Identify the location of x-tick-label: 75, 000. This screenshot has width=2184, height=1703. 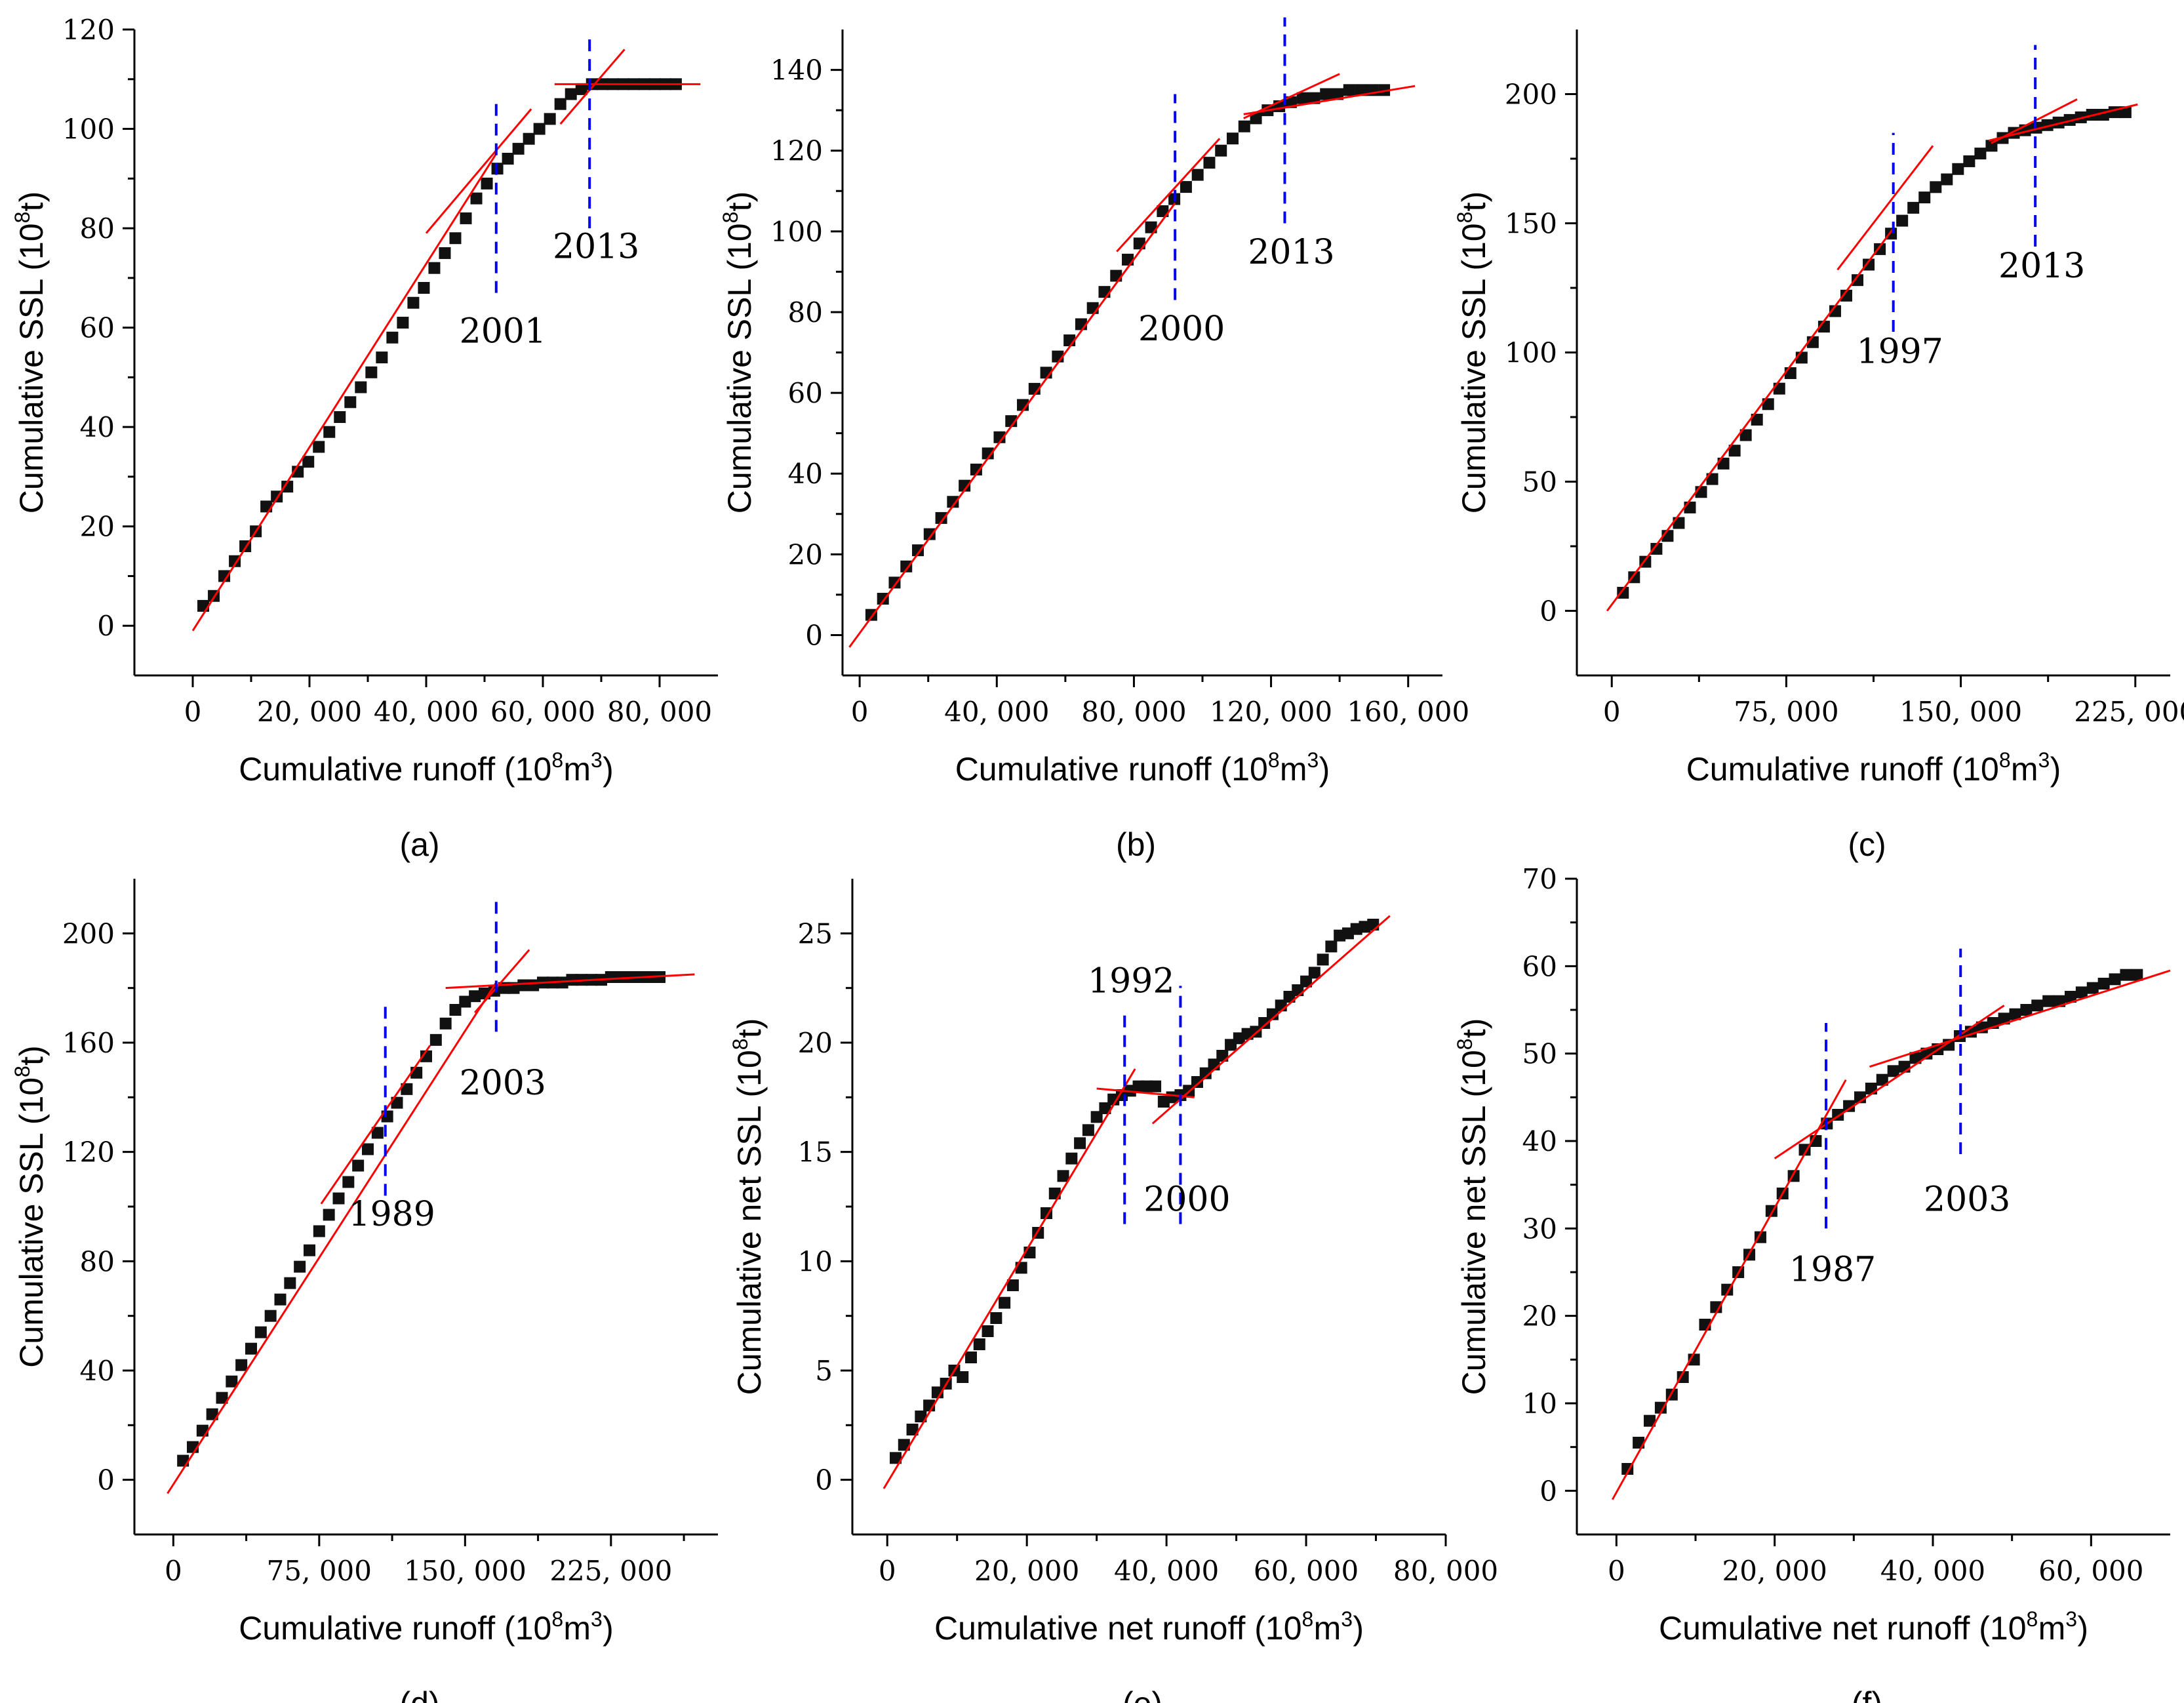
(319, 1571).